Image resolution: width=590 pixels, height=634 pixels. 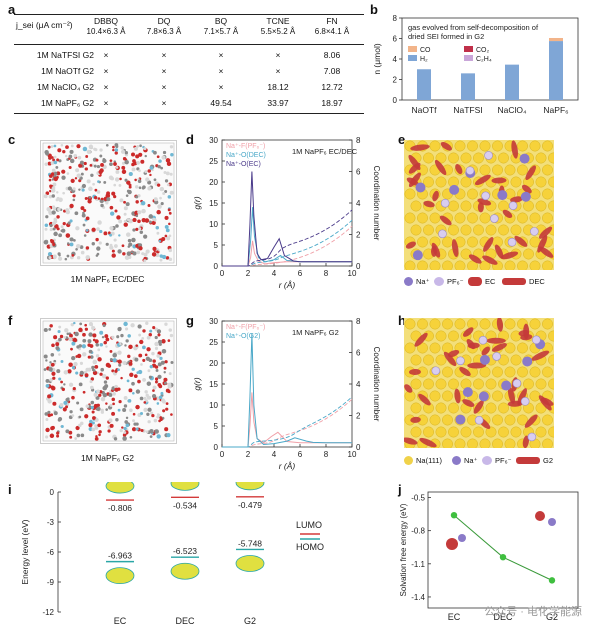 What do you see at coordinates (65, 55) in the screenshot?
I see `table-row-label: 1M NaTFSI G2` at bounding box center [65, 55].